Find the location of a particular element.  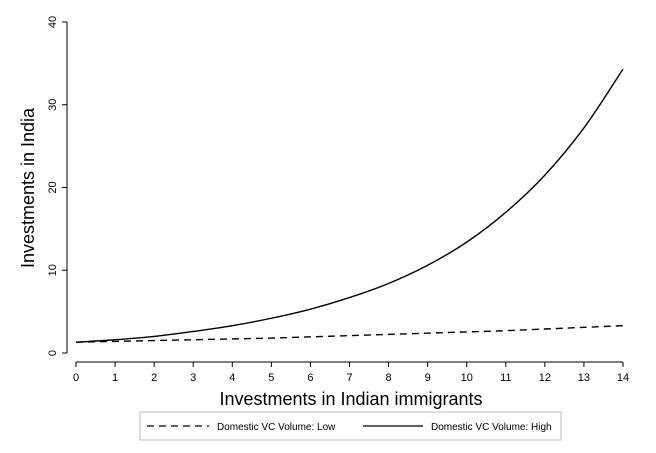

legend-box is located at coordinates (350, 426).